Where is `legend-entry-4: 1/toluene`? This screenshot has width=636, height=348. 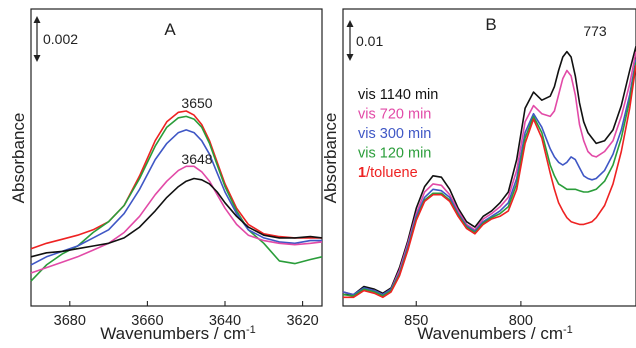
legend-entry-4: 1/toluene is located at coordinates (388, 173).